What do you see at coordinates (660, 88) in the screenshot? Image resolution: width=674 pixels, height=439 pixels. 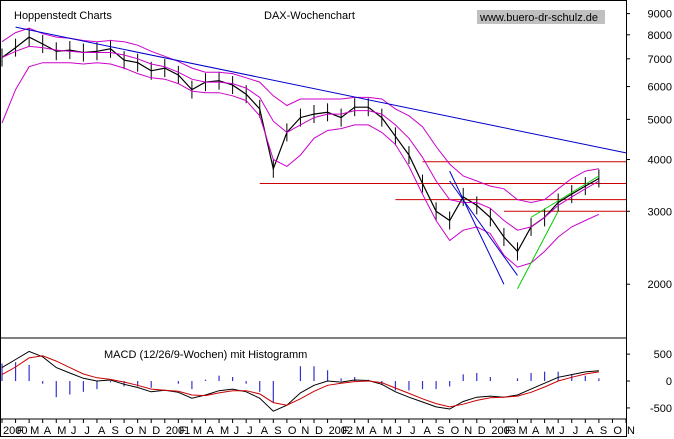 I see `y-tick-label: 6000` at bounding box center [660, 88].